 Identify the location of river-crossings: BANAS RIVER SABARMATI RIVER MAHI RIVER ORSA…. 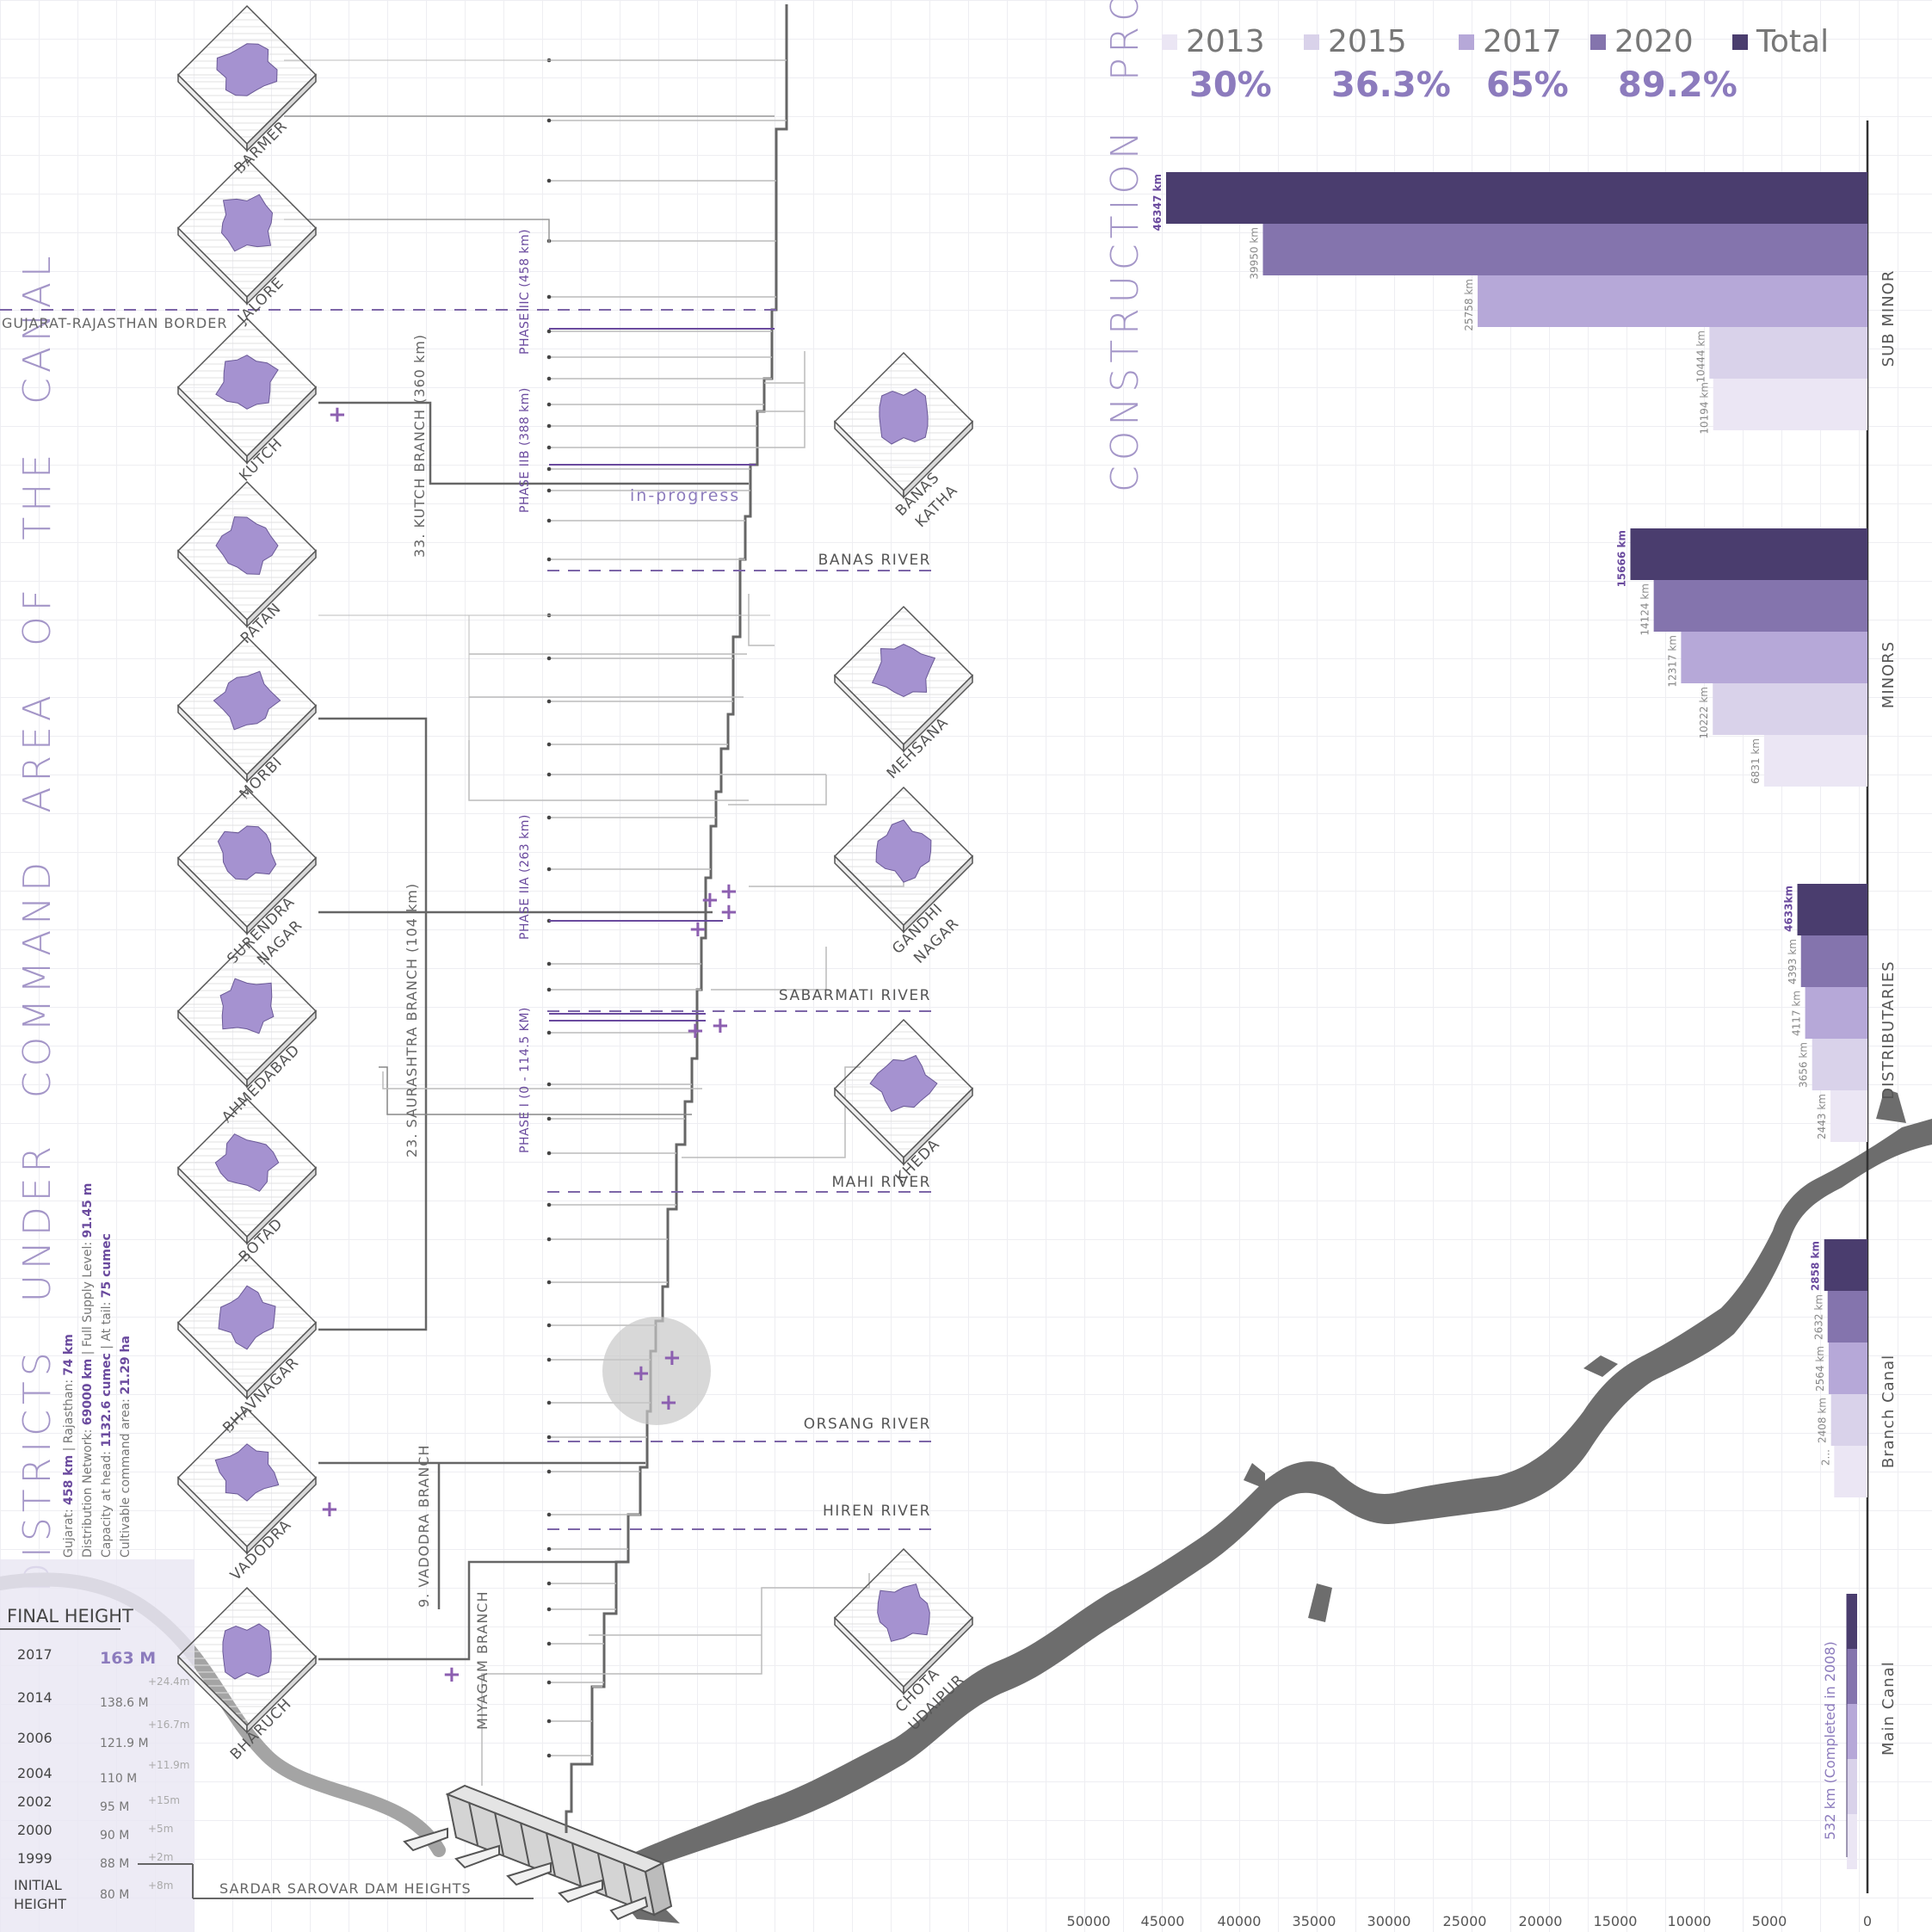
(741, 1041).